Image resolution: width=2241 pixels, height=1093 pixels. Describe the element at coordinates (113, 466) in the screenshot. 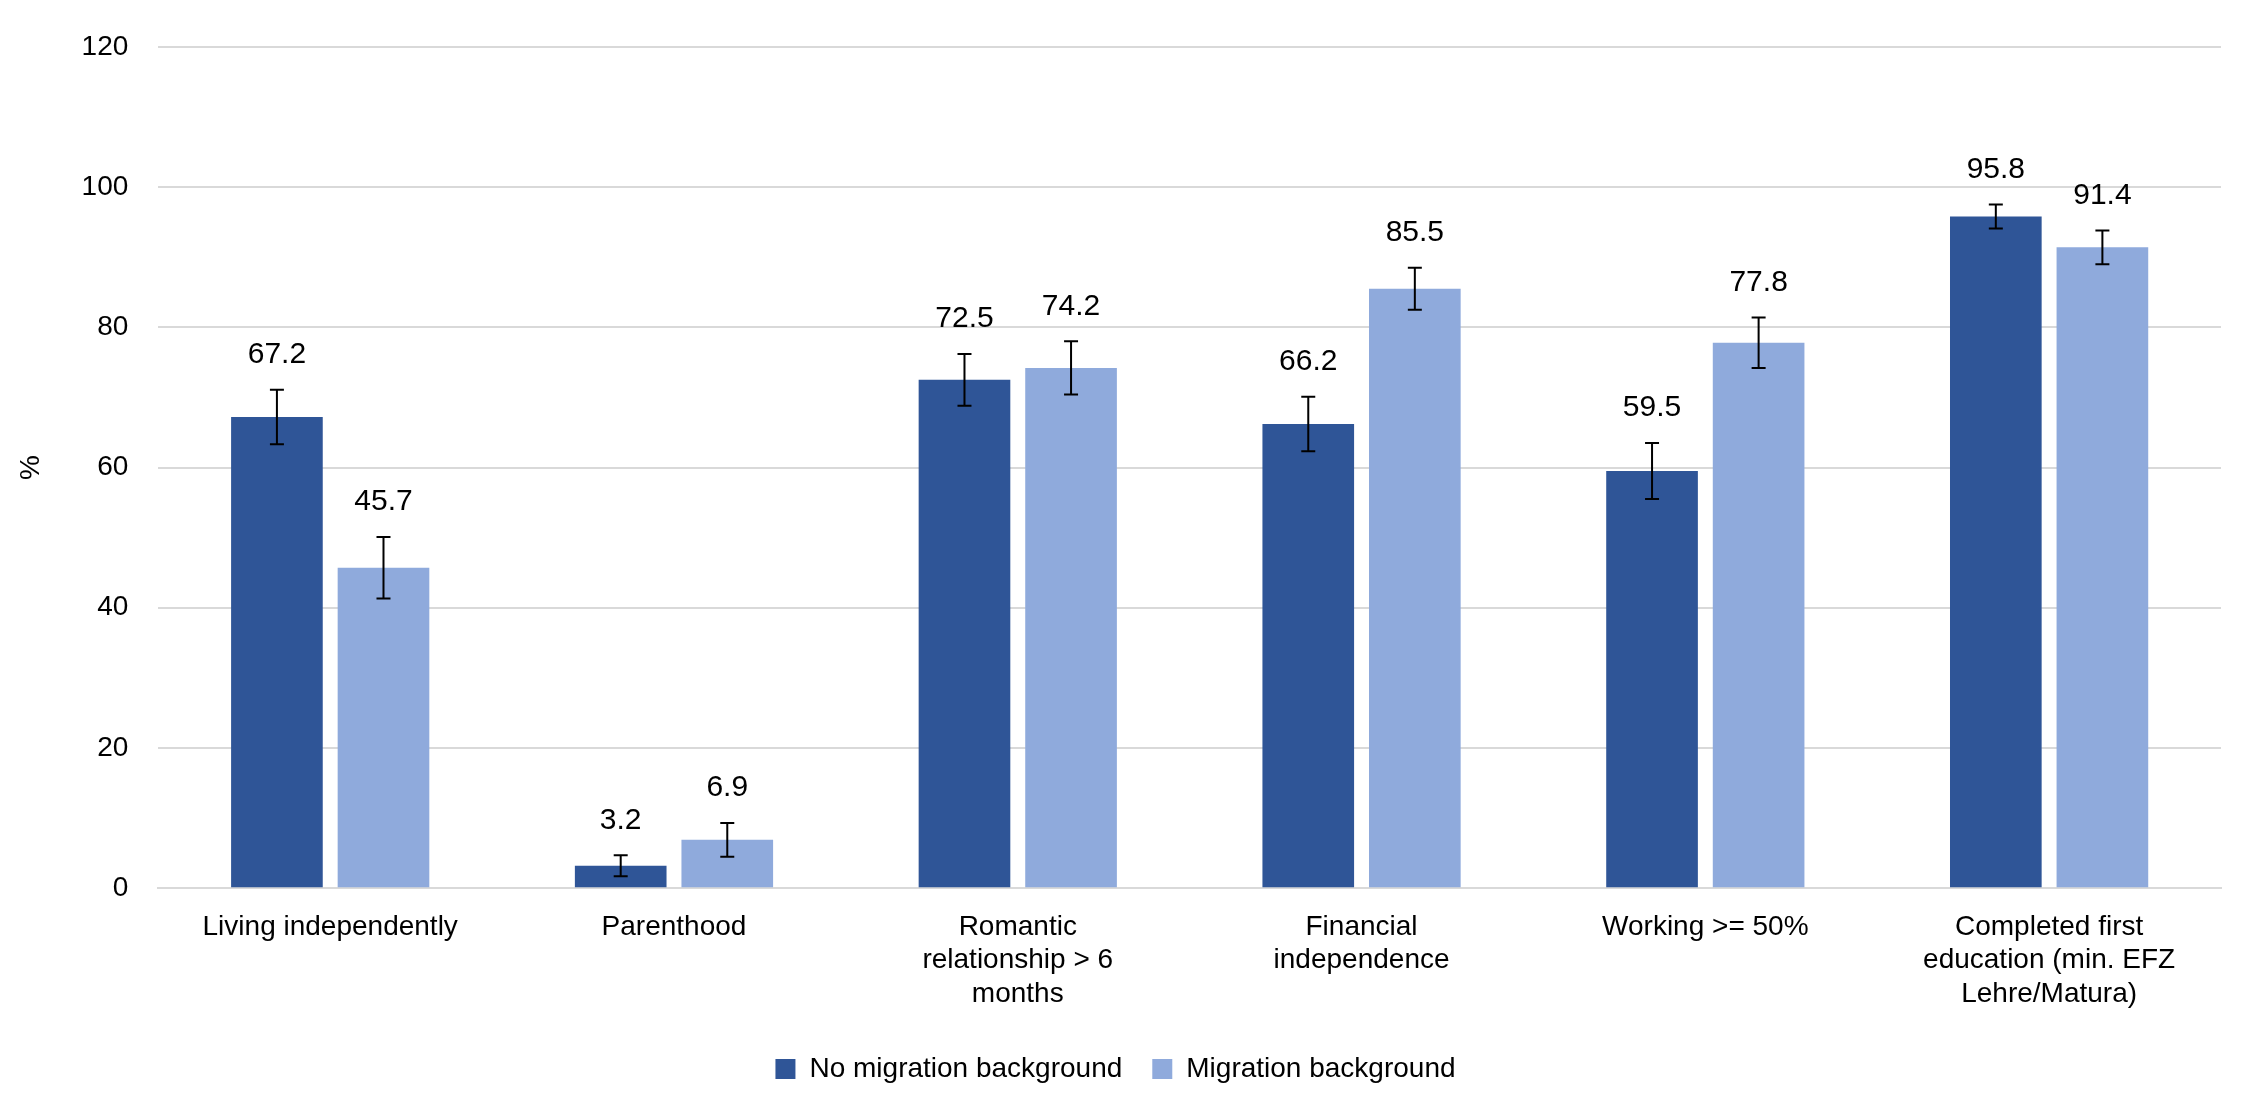

I see `y-tick-label: 60` at that location.